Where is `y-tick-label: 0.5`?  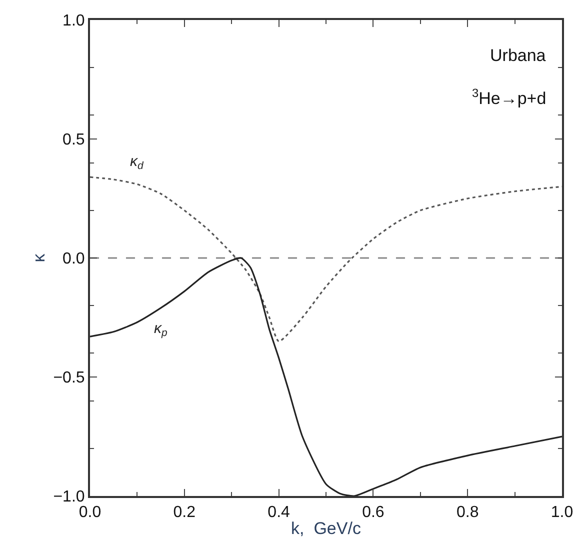 y-tick-label: 0.5 is located at coordinates (73, 140).